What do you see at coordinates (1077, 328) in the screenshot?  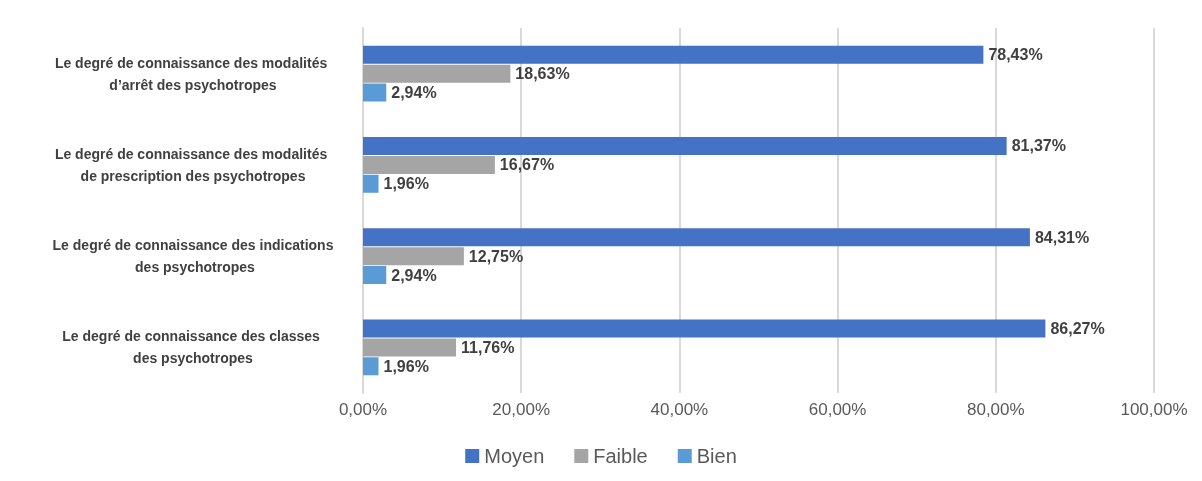 I see `data-label: 86,27%` at bounding box center [1077, 328].